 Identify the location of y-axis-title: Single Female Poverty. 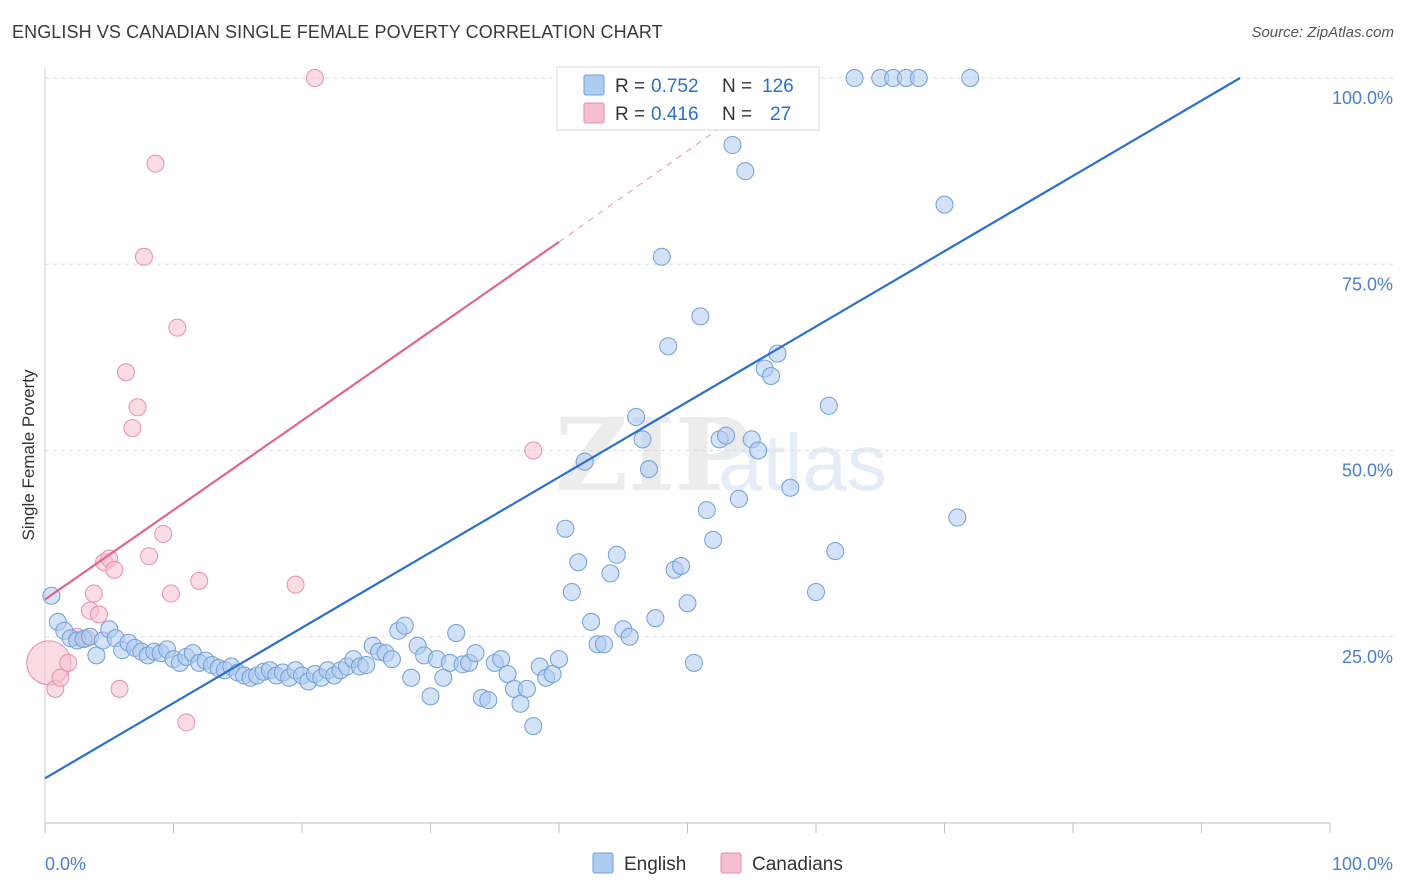
(28, 455).